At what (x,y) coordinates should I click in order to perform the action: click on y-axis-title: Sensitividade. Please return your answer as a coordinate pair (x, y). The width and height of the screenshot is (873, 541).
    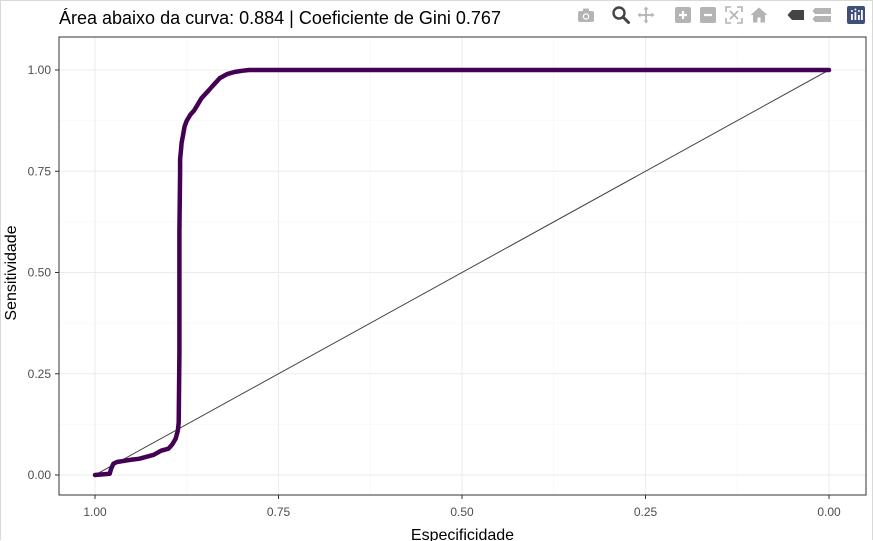
    Looking at the image, I should click on (11, 272).